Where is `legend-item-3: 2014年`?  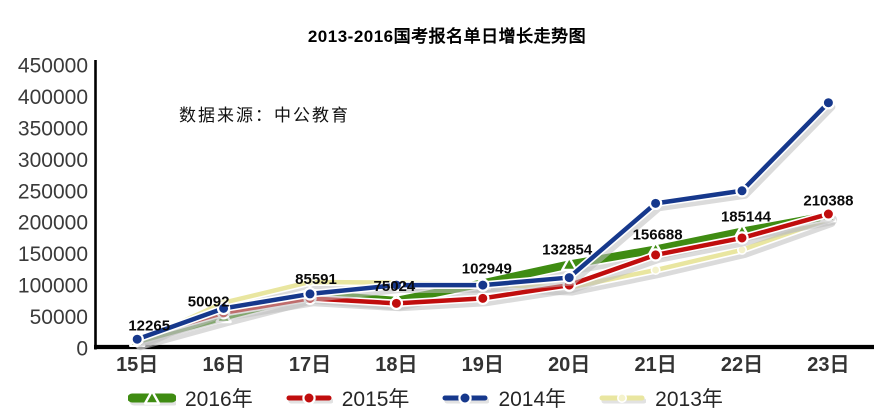
legend-item-3: 2014年 is located at coordinates (503, 398).